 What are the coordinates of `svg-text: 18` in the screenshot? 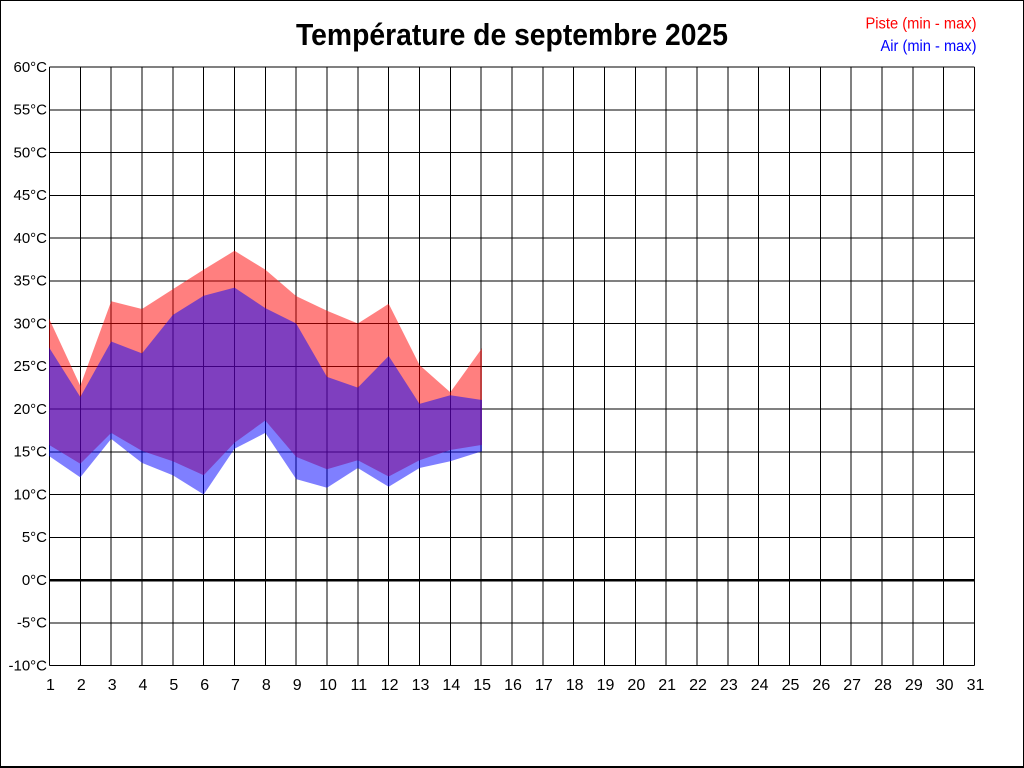 It's located at (575, 685).